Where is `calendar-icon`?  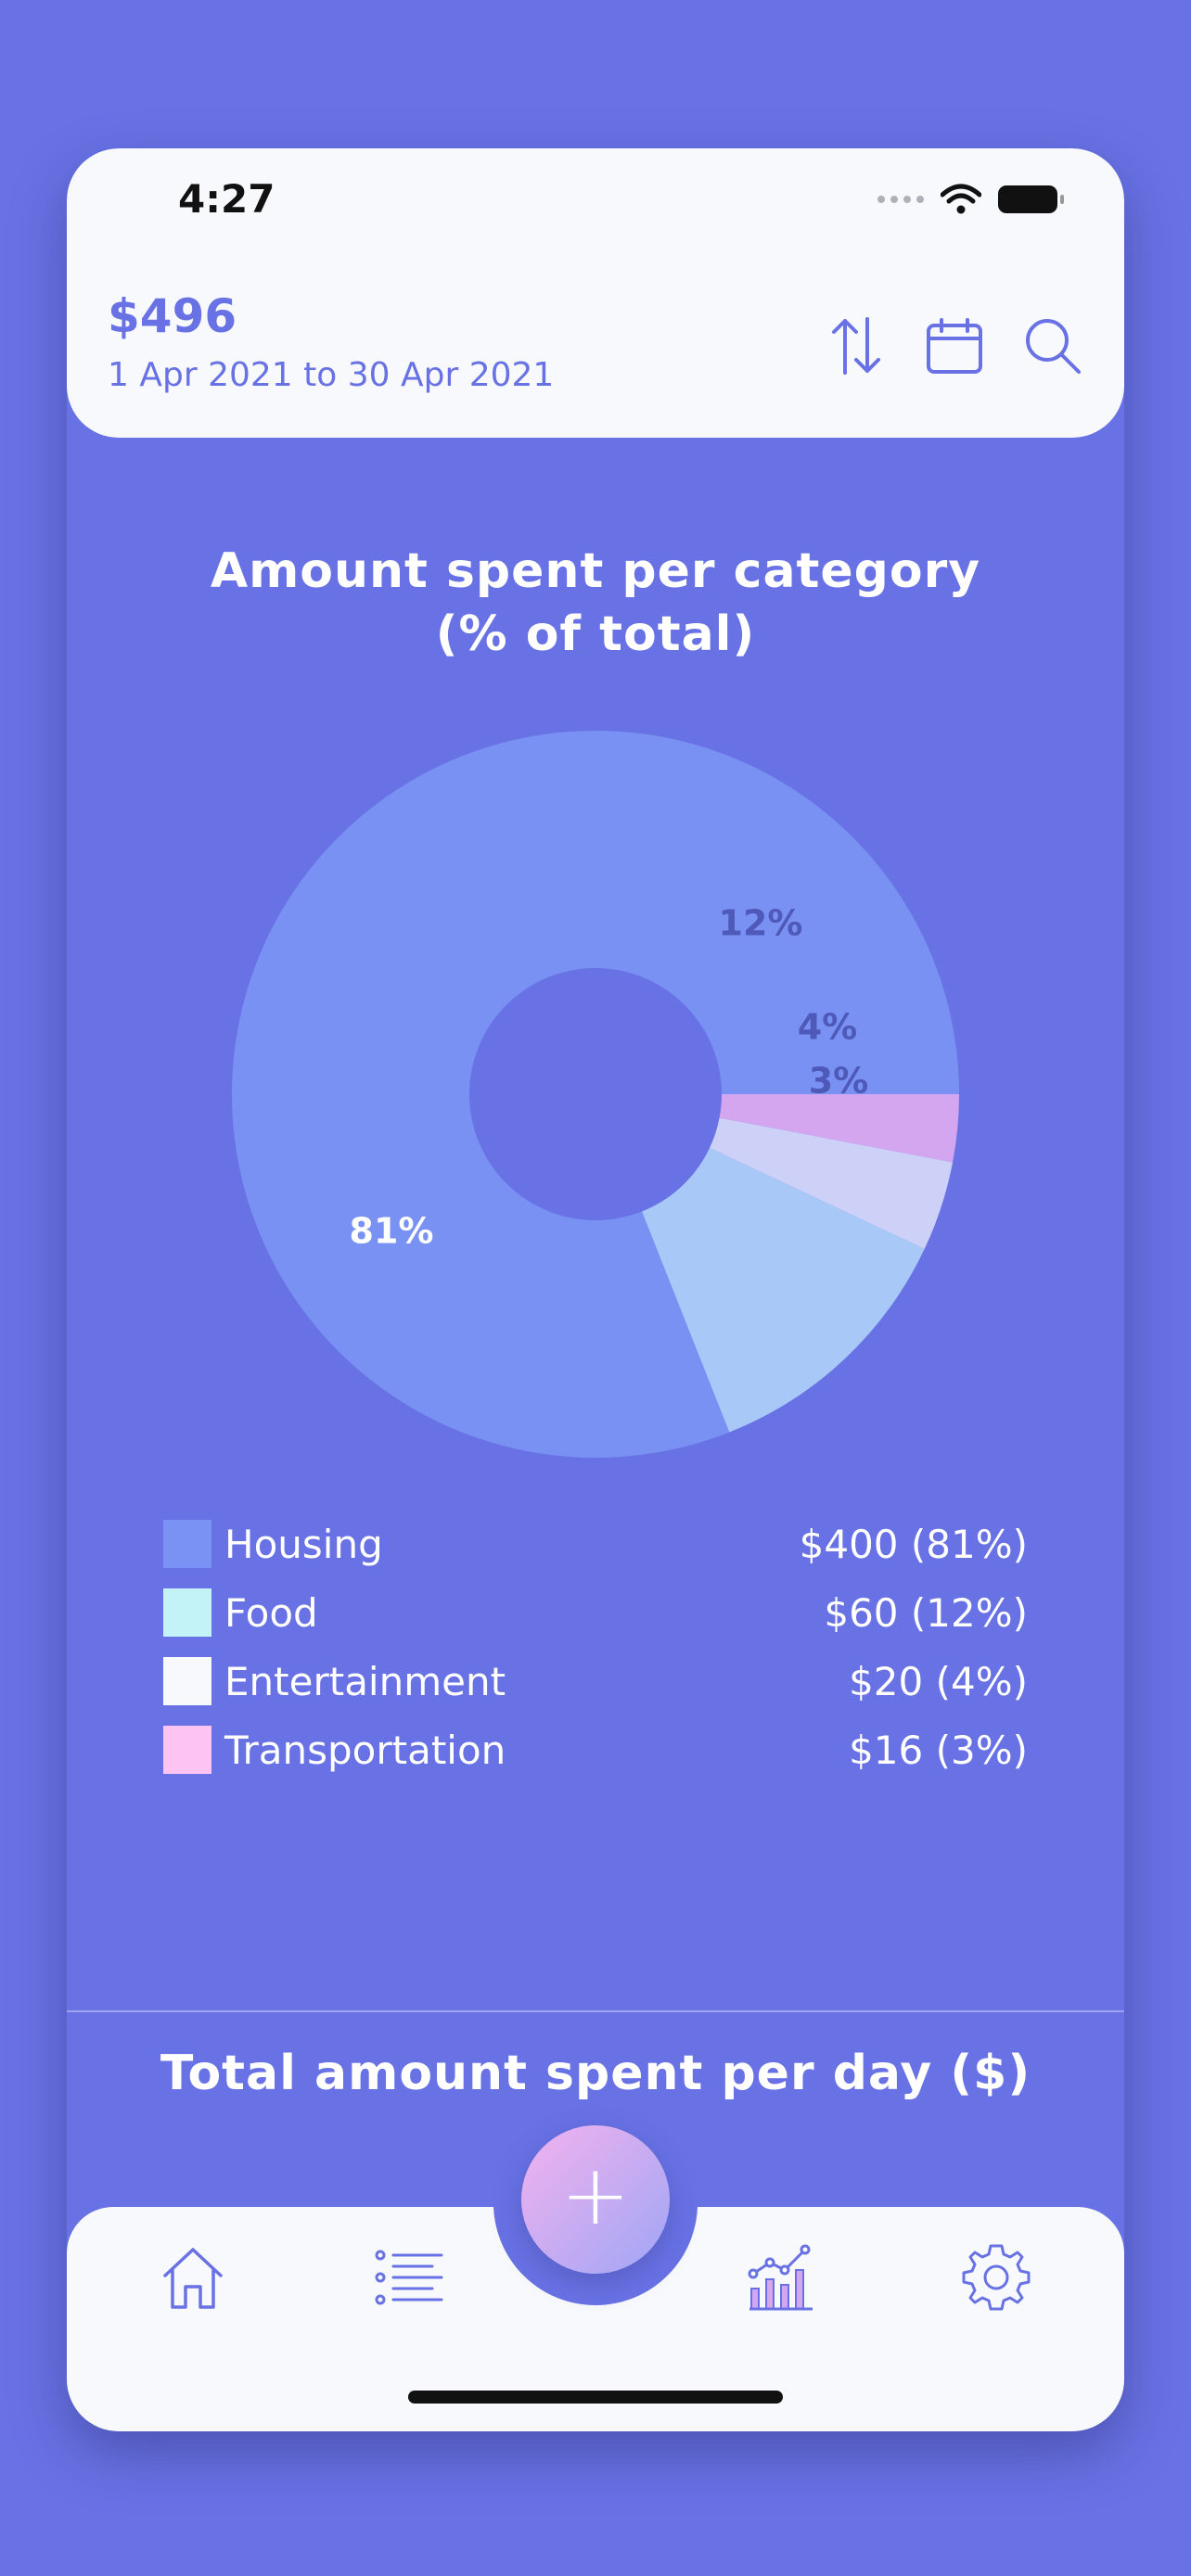 calendar-icon is located at coordinates (955, 346).